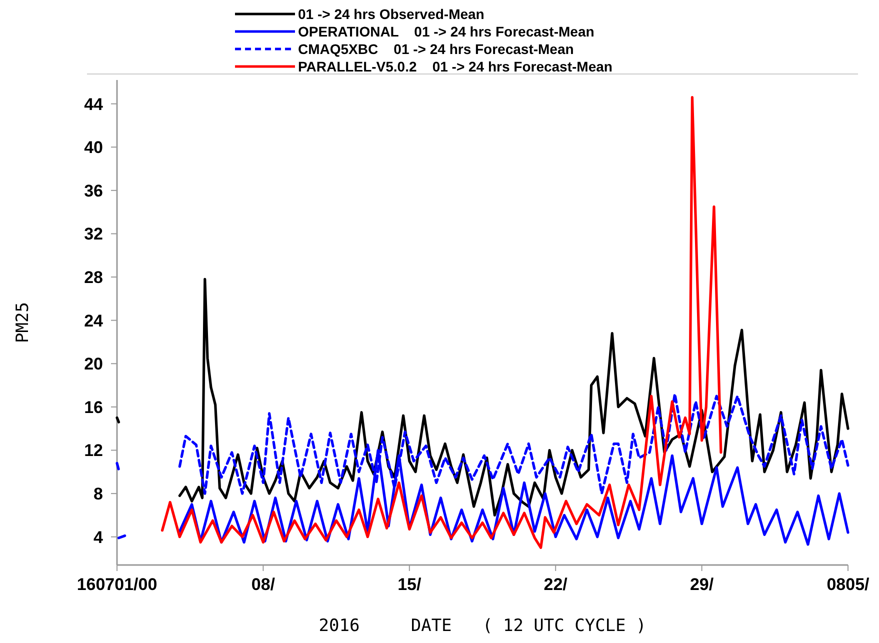 This screenshot has width=879, height=643. I want to click on x-tick-label: 08/, so click(263, 584).